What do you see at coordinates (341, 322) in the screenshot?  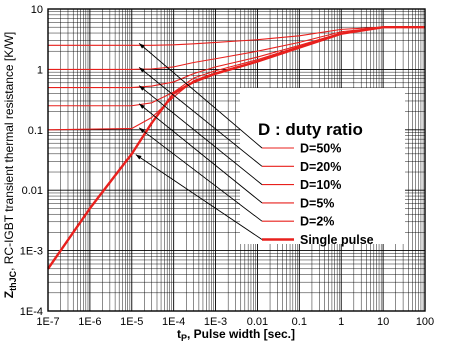 I see `x-tick-label: 1` at bounding box center [341, 322].